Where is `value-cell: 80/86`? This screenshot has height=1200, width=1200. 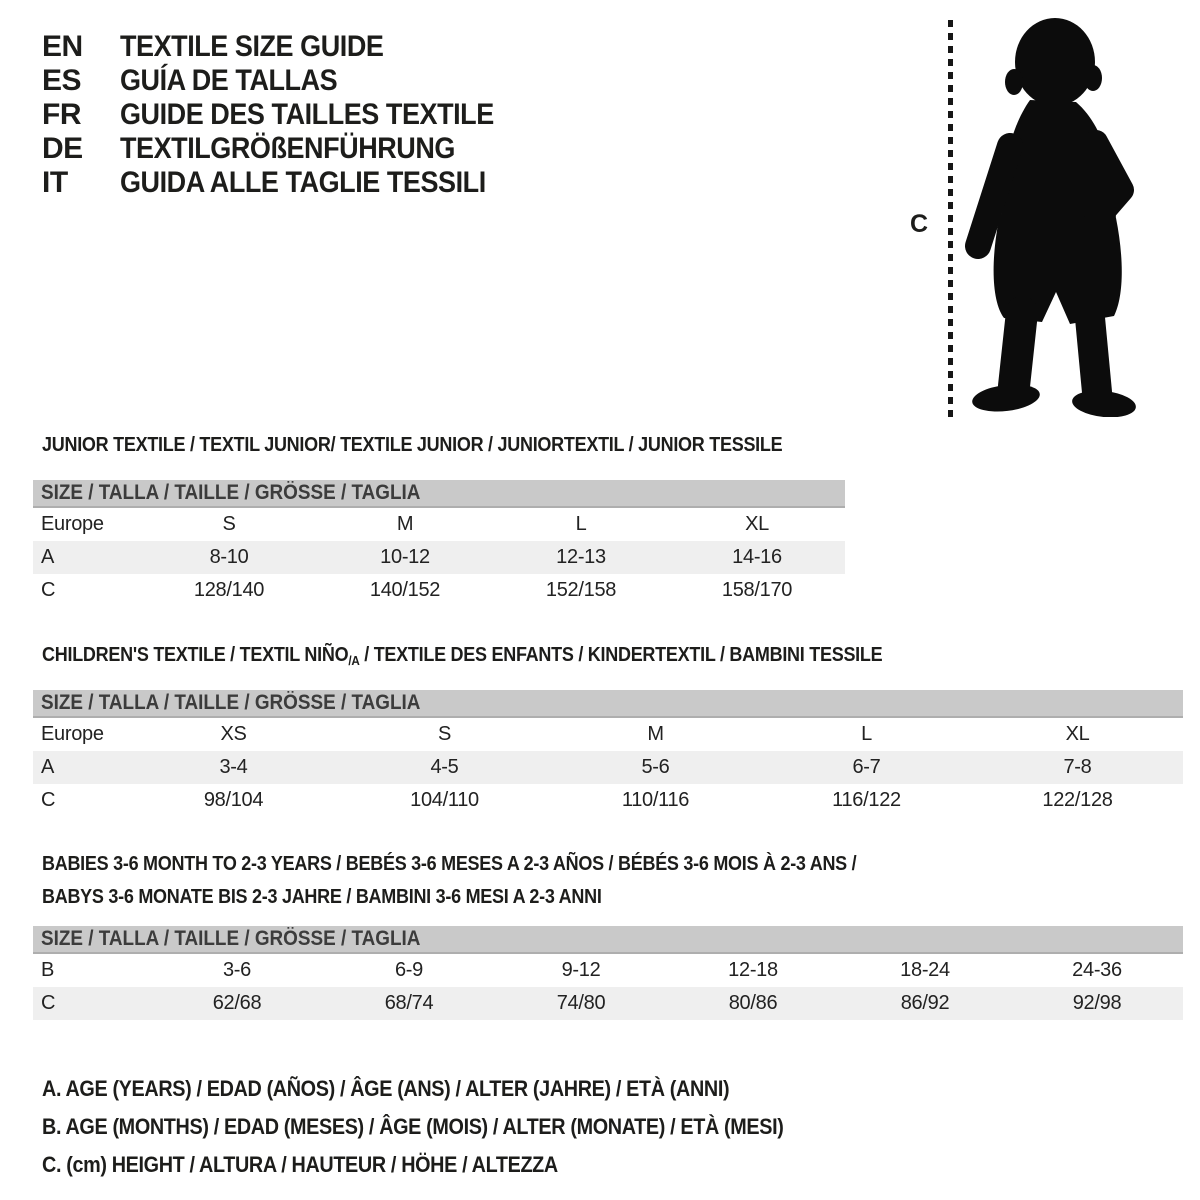
value-cell: 80/86 is located at coordinates (753, 1003).